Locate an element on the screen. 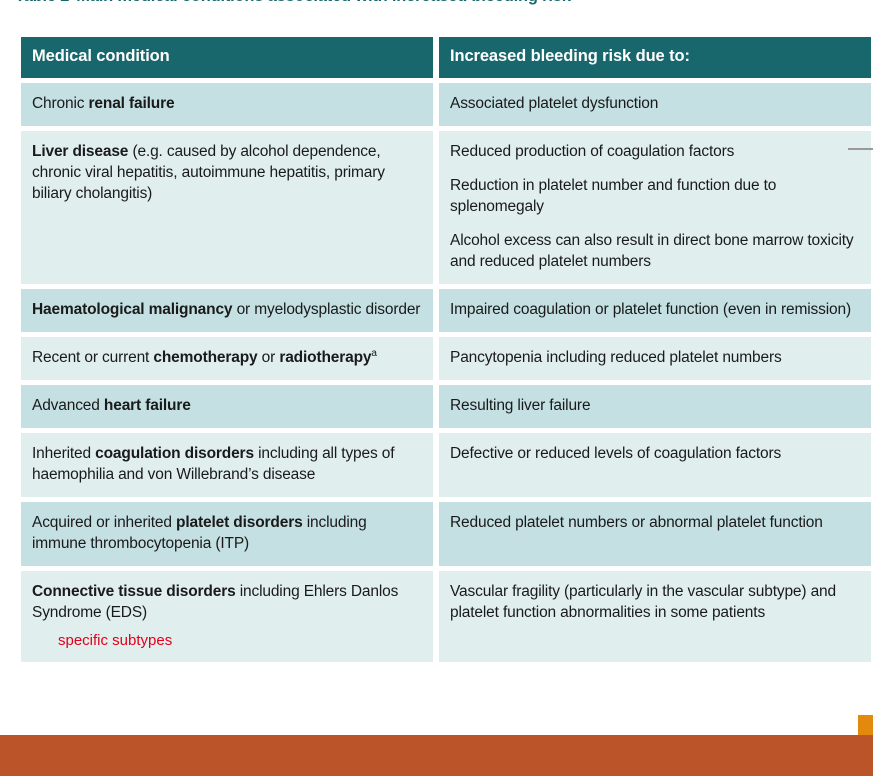  page-footer-bar is located at coordinates (436, 755).